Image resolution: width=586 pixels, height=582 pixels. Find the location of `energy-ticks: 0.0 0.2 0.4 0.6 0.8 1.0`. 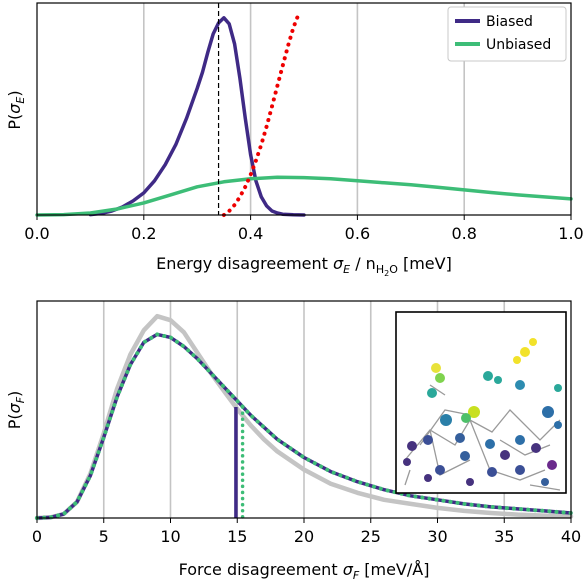

energy-ticks: 0.0 0.2 0.4 0.6 0.8 1.0 is located at coordinates (304, 229).